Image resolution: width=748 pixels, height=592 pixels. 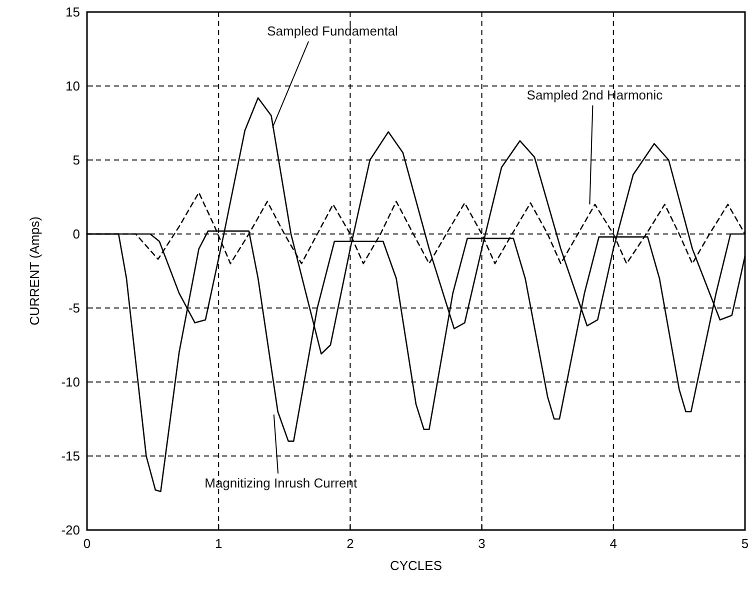 What do you see at coordinates (416, 565) in the screenshot?
I see `x-axis-title: CYCLES` at bounding box center [416, 565].